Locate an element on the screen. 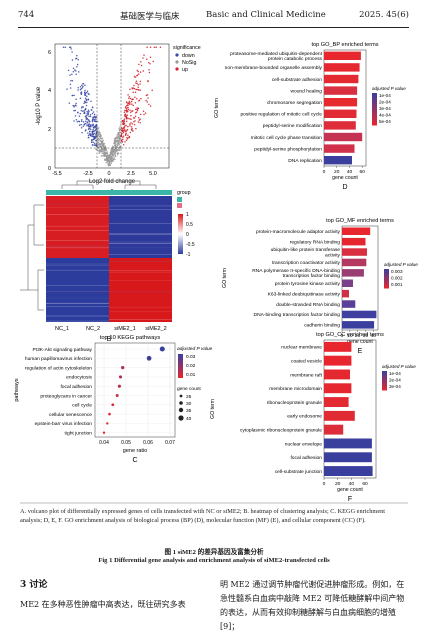  kegg-dot is located at coordinates (123, 367).